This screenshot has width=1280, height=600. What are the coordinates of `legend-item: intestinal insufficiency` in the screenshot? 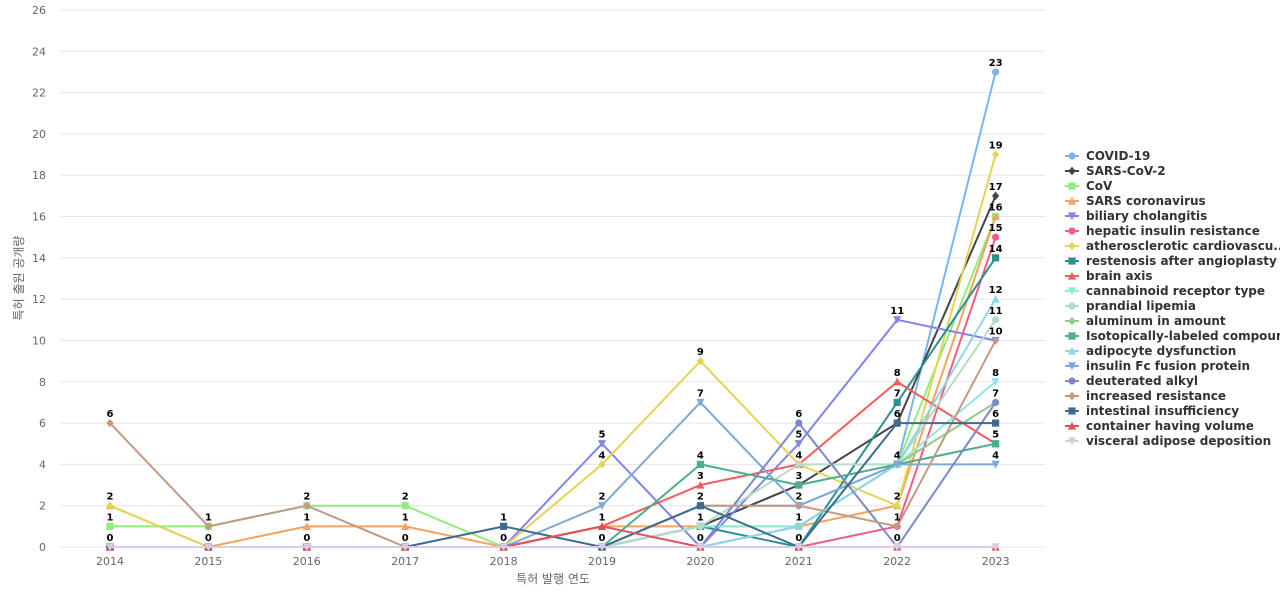 It's located at (1152, 411).